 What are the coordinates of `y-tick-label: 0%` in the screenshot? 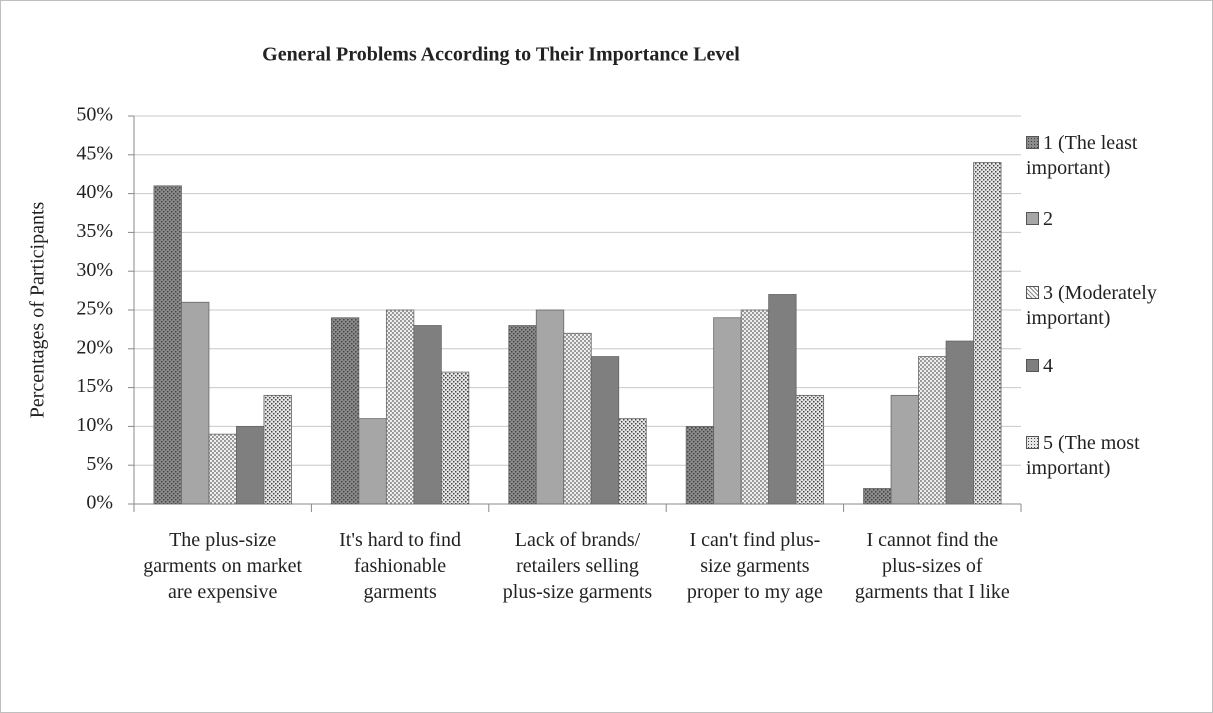 It's located at (99, 503).